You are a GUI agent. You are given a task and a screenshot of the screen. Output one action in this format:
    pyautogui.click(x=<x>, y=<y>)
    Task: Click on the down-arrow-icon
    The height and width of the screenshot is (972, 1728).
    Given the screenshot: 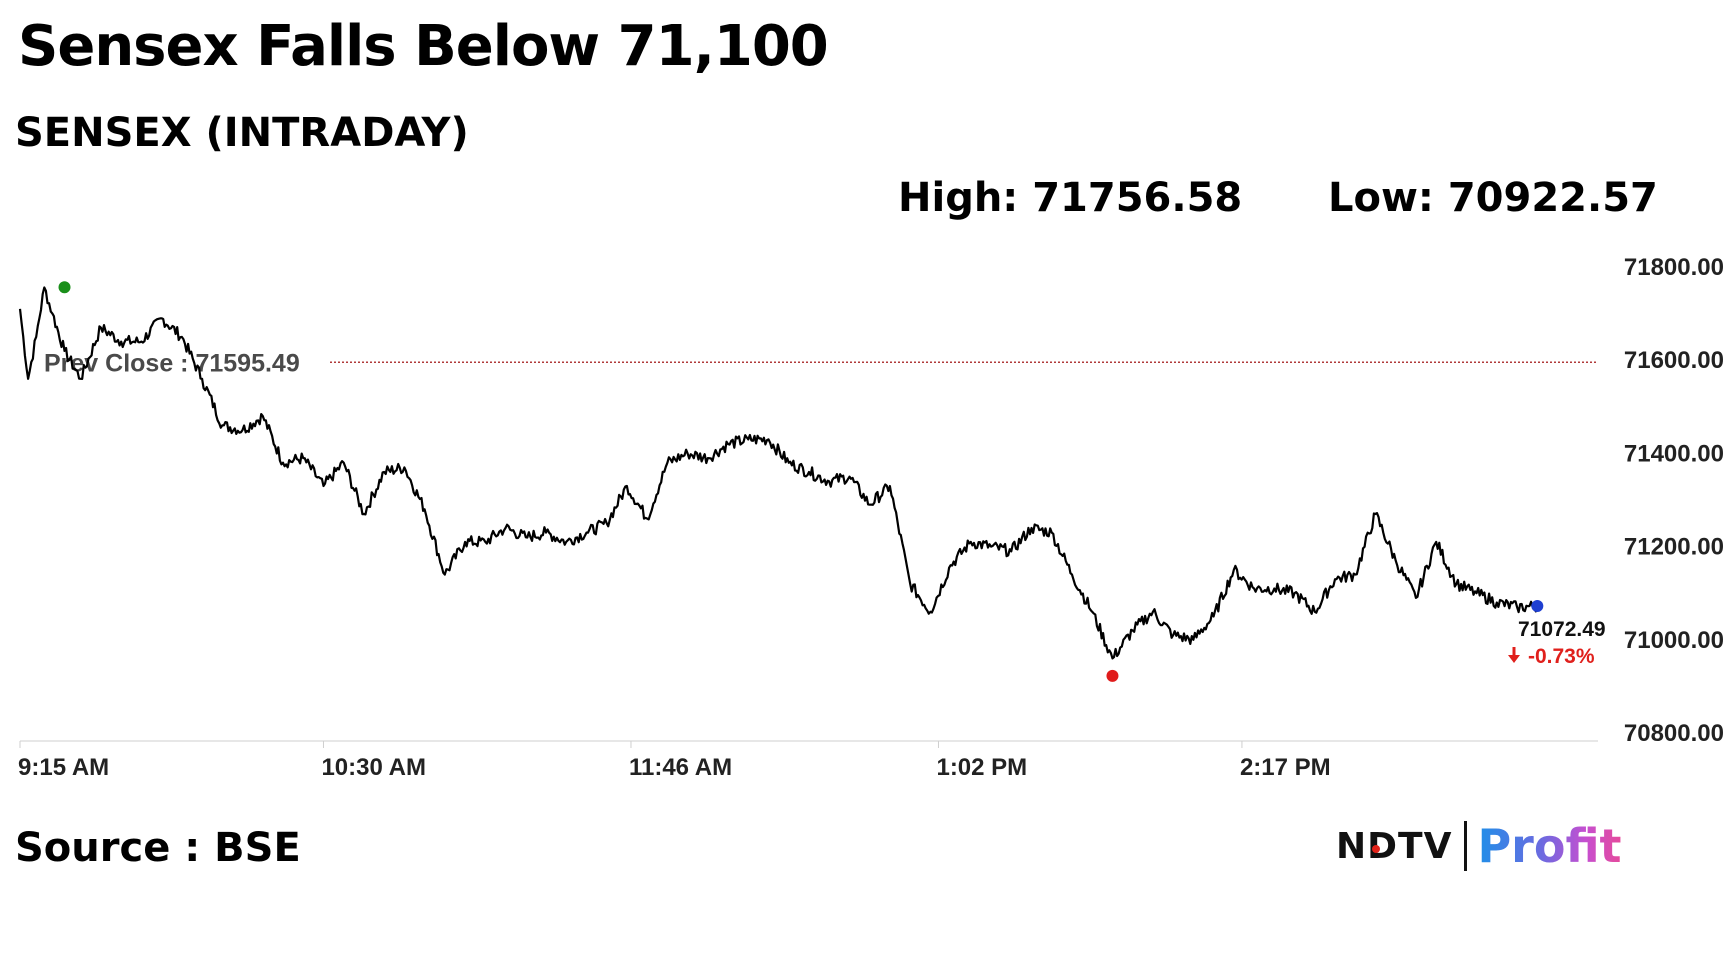 What is the action you would take?
    pyautogui.click(x=1514, y=655)
    